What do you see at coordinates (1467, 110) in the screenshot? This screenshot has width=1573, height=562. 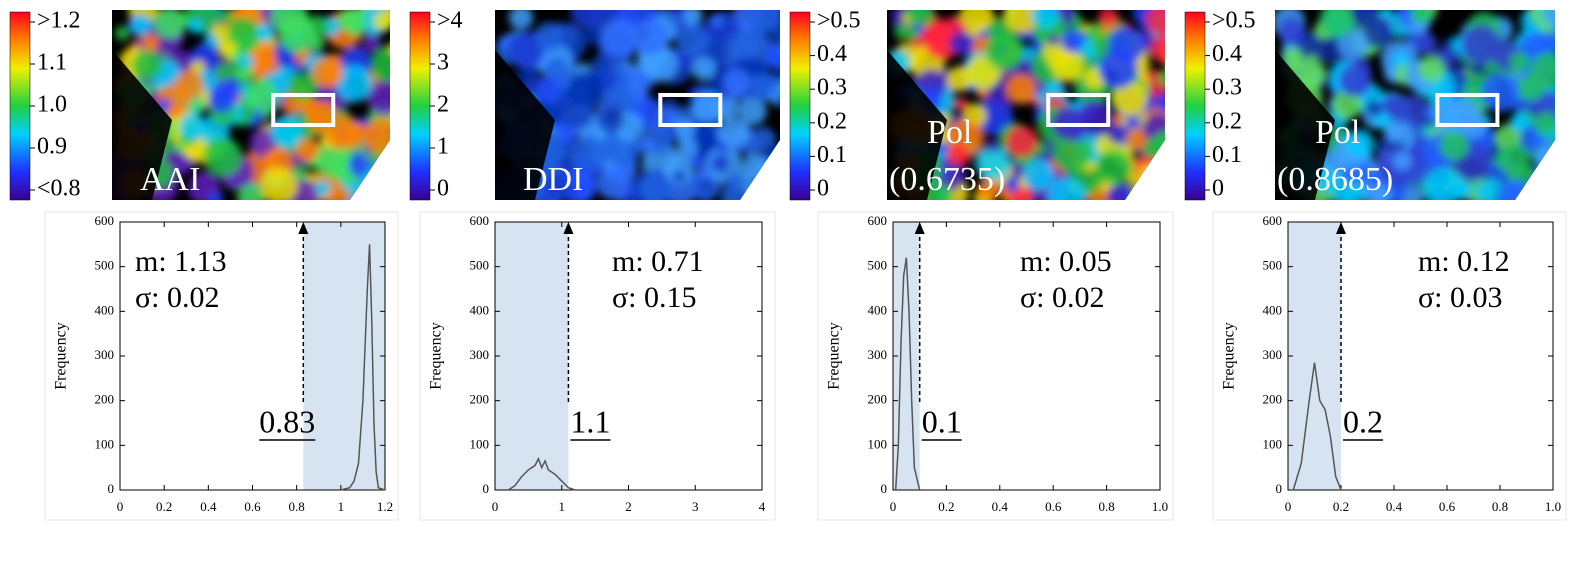 I see `region-box` at bounding box center [1467, 110].